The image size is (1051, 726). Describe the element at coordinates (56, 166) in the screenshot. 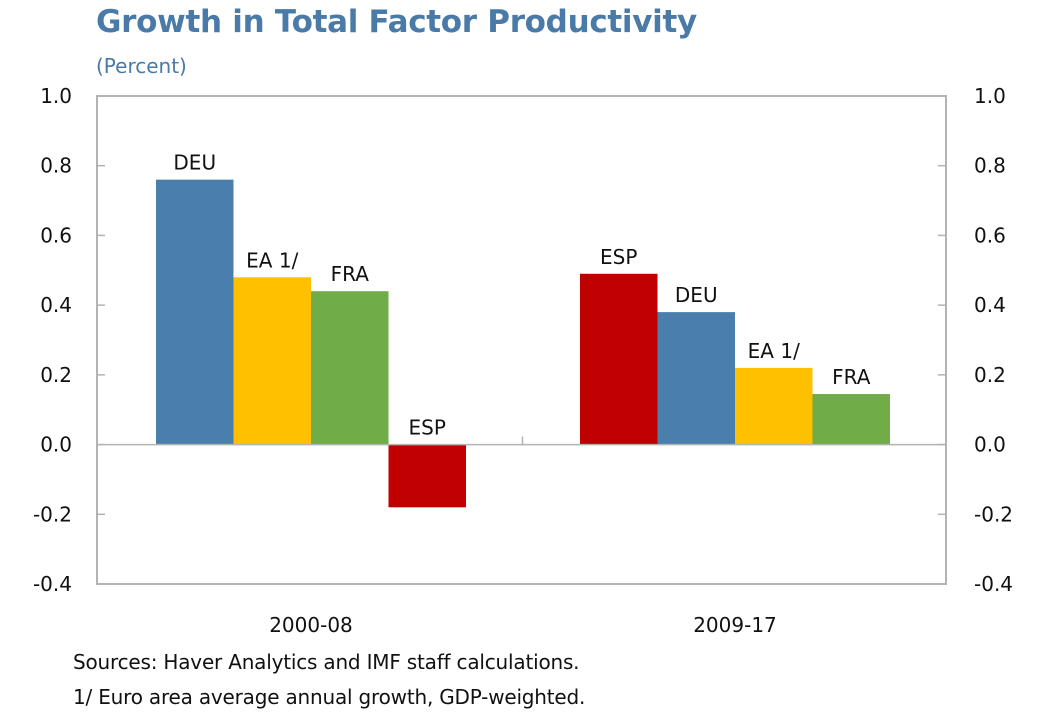

I see `y-tick-label-left: 0.8` at that location.